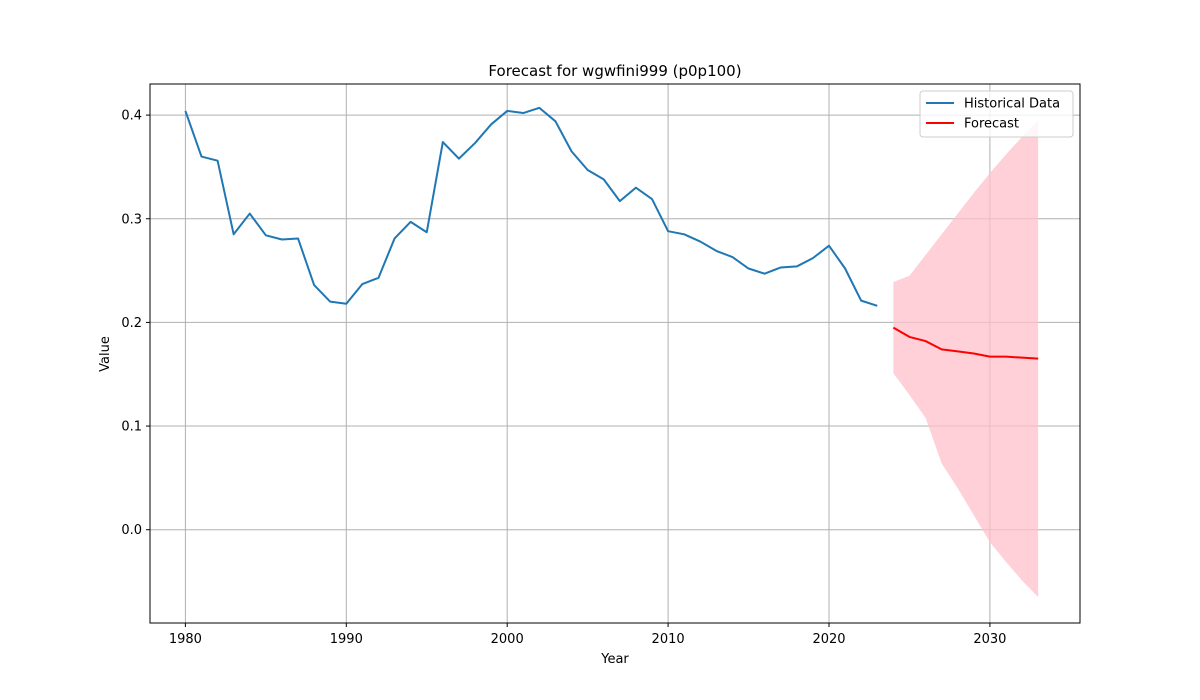 This screenshot has height=700, width=1200. I want to click on x-tick-label: 2030, so click(989, 639).